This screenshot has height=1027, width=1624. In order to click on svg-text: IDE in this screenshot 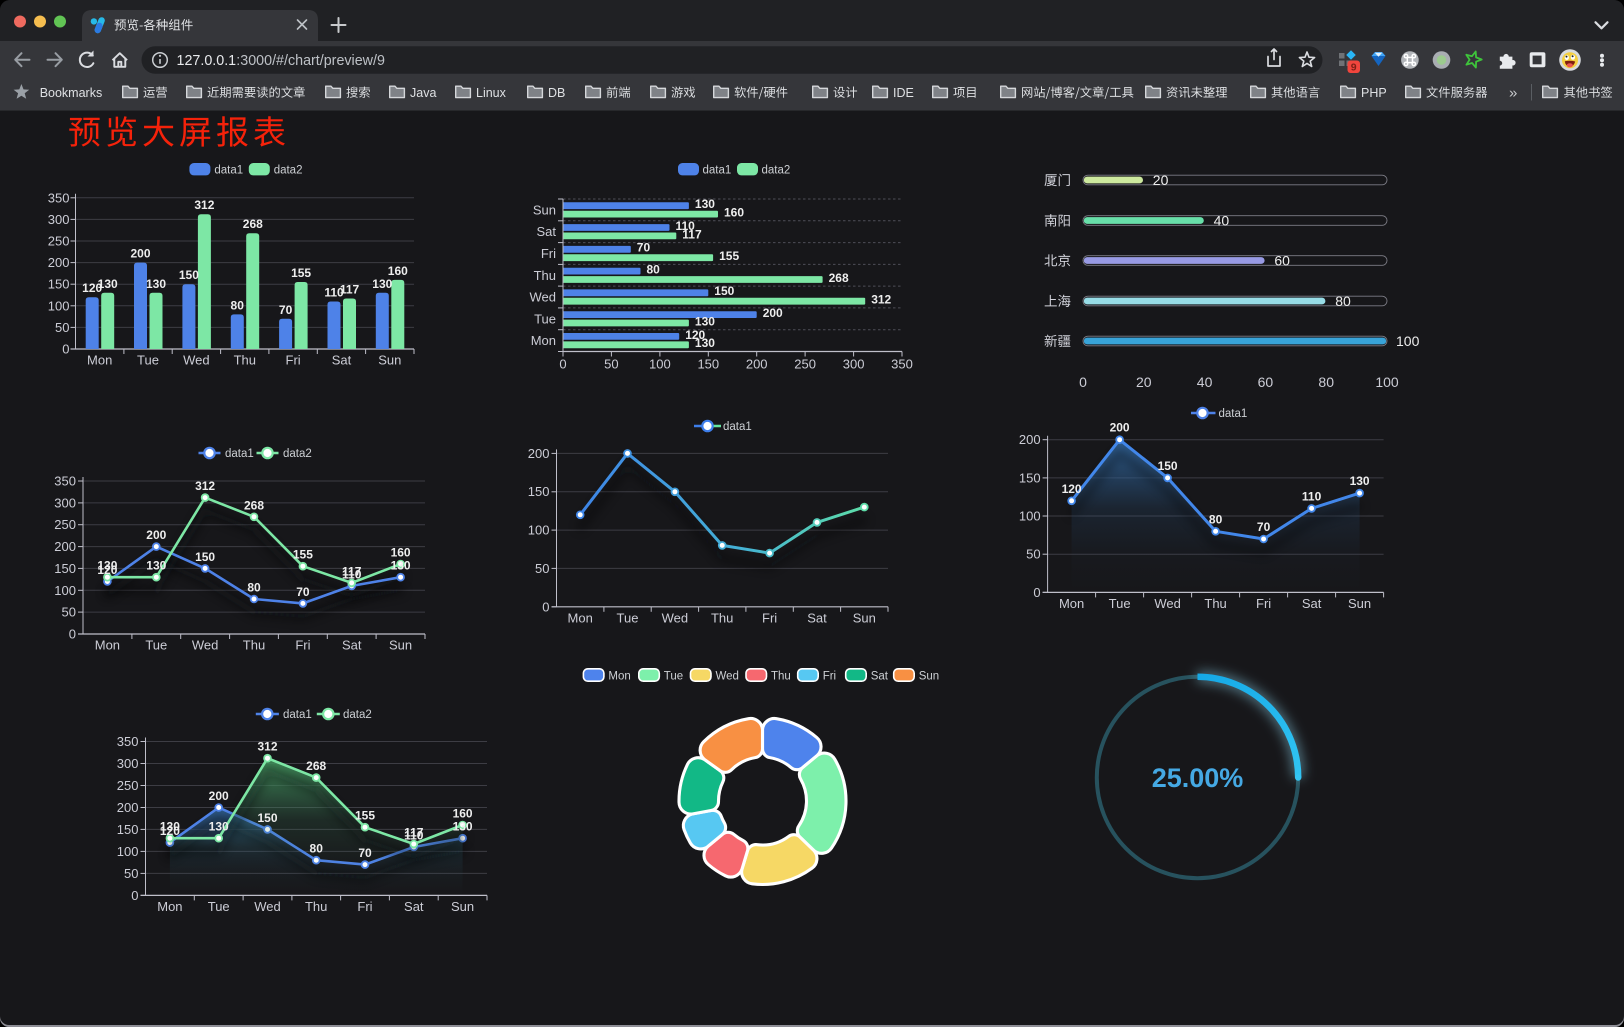, I will do `click(903, 93)`.